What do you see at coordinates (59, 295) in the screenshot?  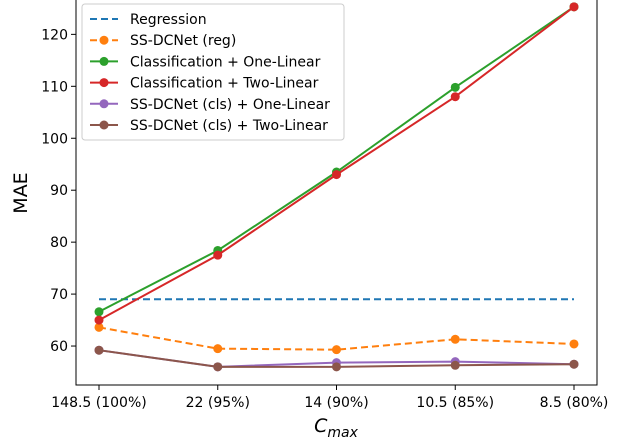 I see `y-tick-label: 70` at bounding box center [59, 295].